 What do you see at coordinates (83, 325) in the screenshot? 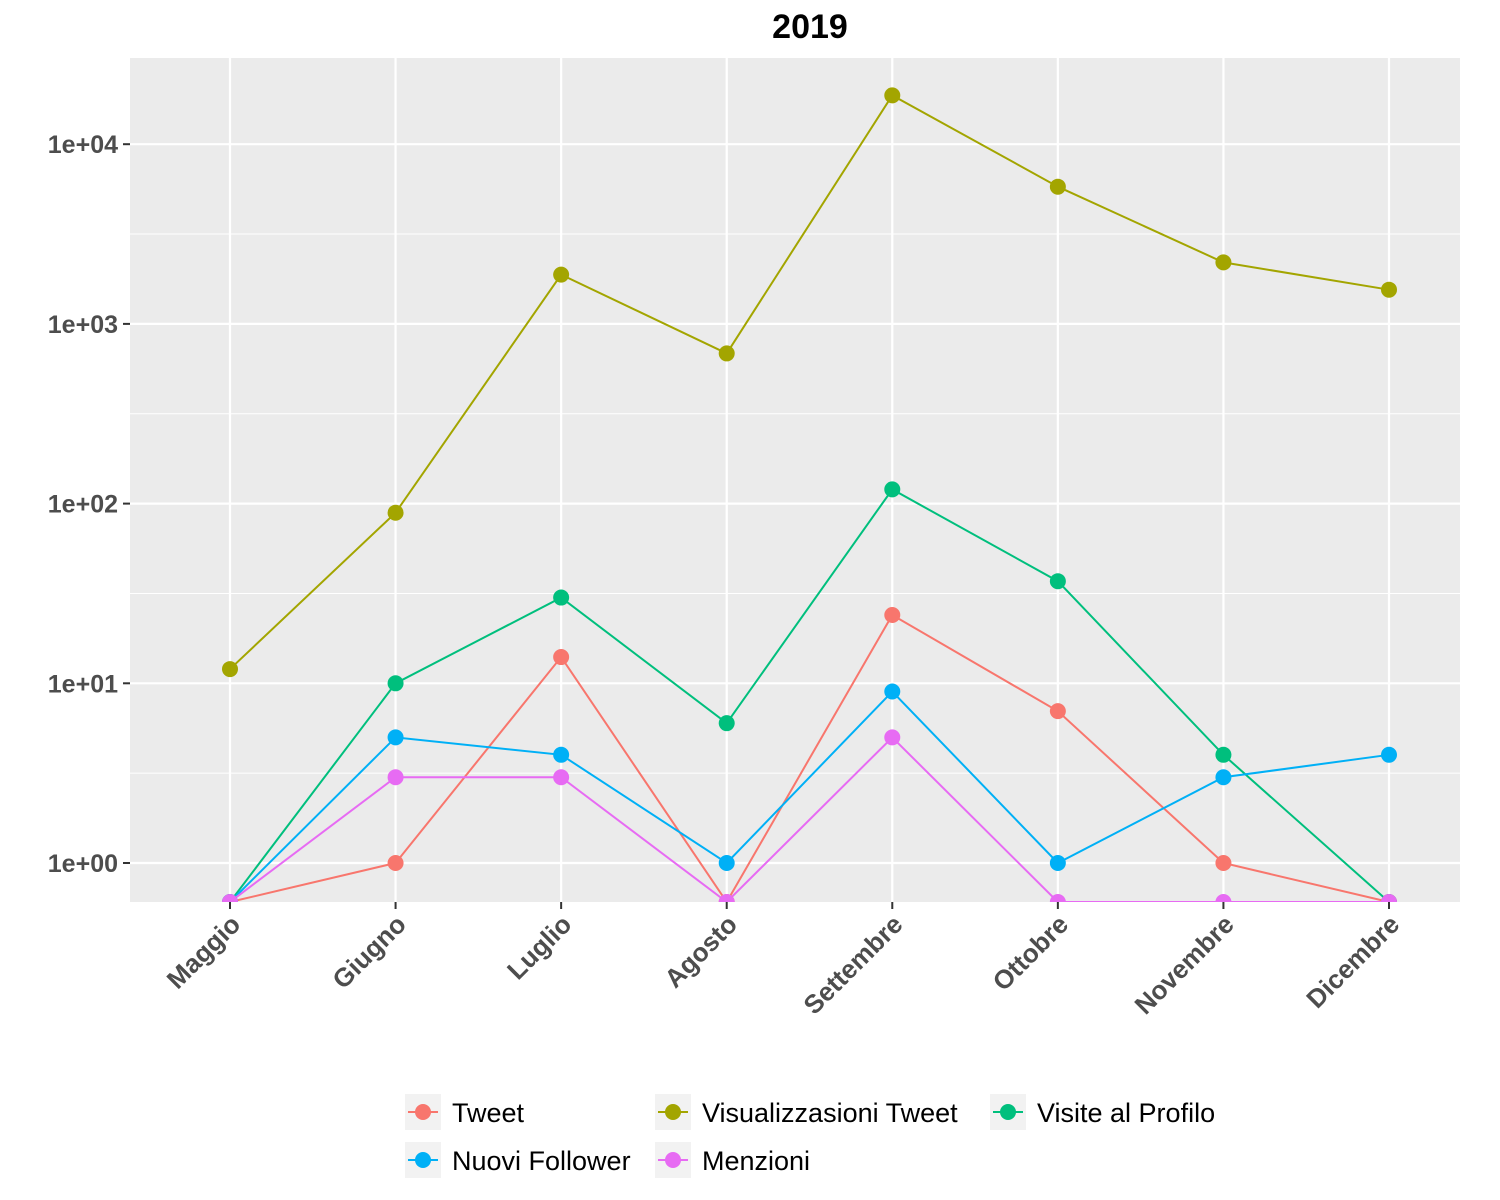
I see `y-tick-label: 1e+03` at bounding box center [83, 325].